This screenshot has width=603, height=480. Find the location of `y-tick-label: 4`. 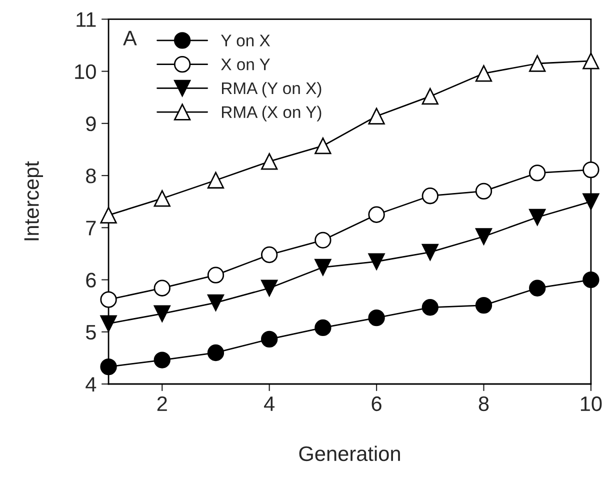

y-tick-label: 4 is located at coordinates (91, 384).